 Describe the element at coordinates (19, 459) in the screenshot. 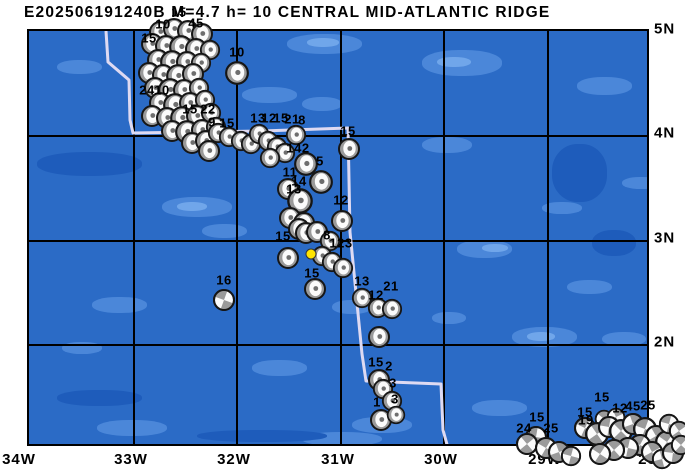

I see `longitude-label: 34W` at that location.